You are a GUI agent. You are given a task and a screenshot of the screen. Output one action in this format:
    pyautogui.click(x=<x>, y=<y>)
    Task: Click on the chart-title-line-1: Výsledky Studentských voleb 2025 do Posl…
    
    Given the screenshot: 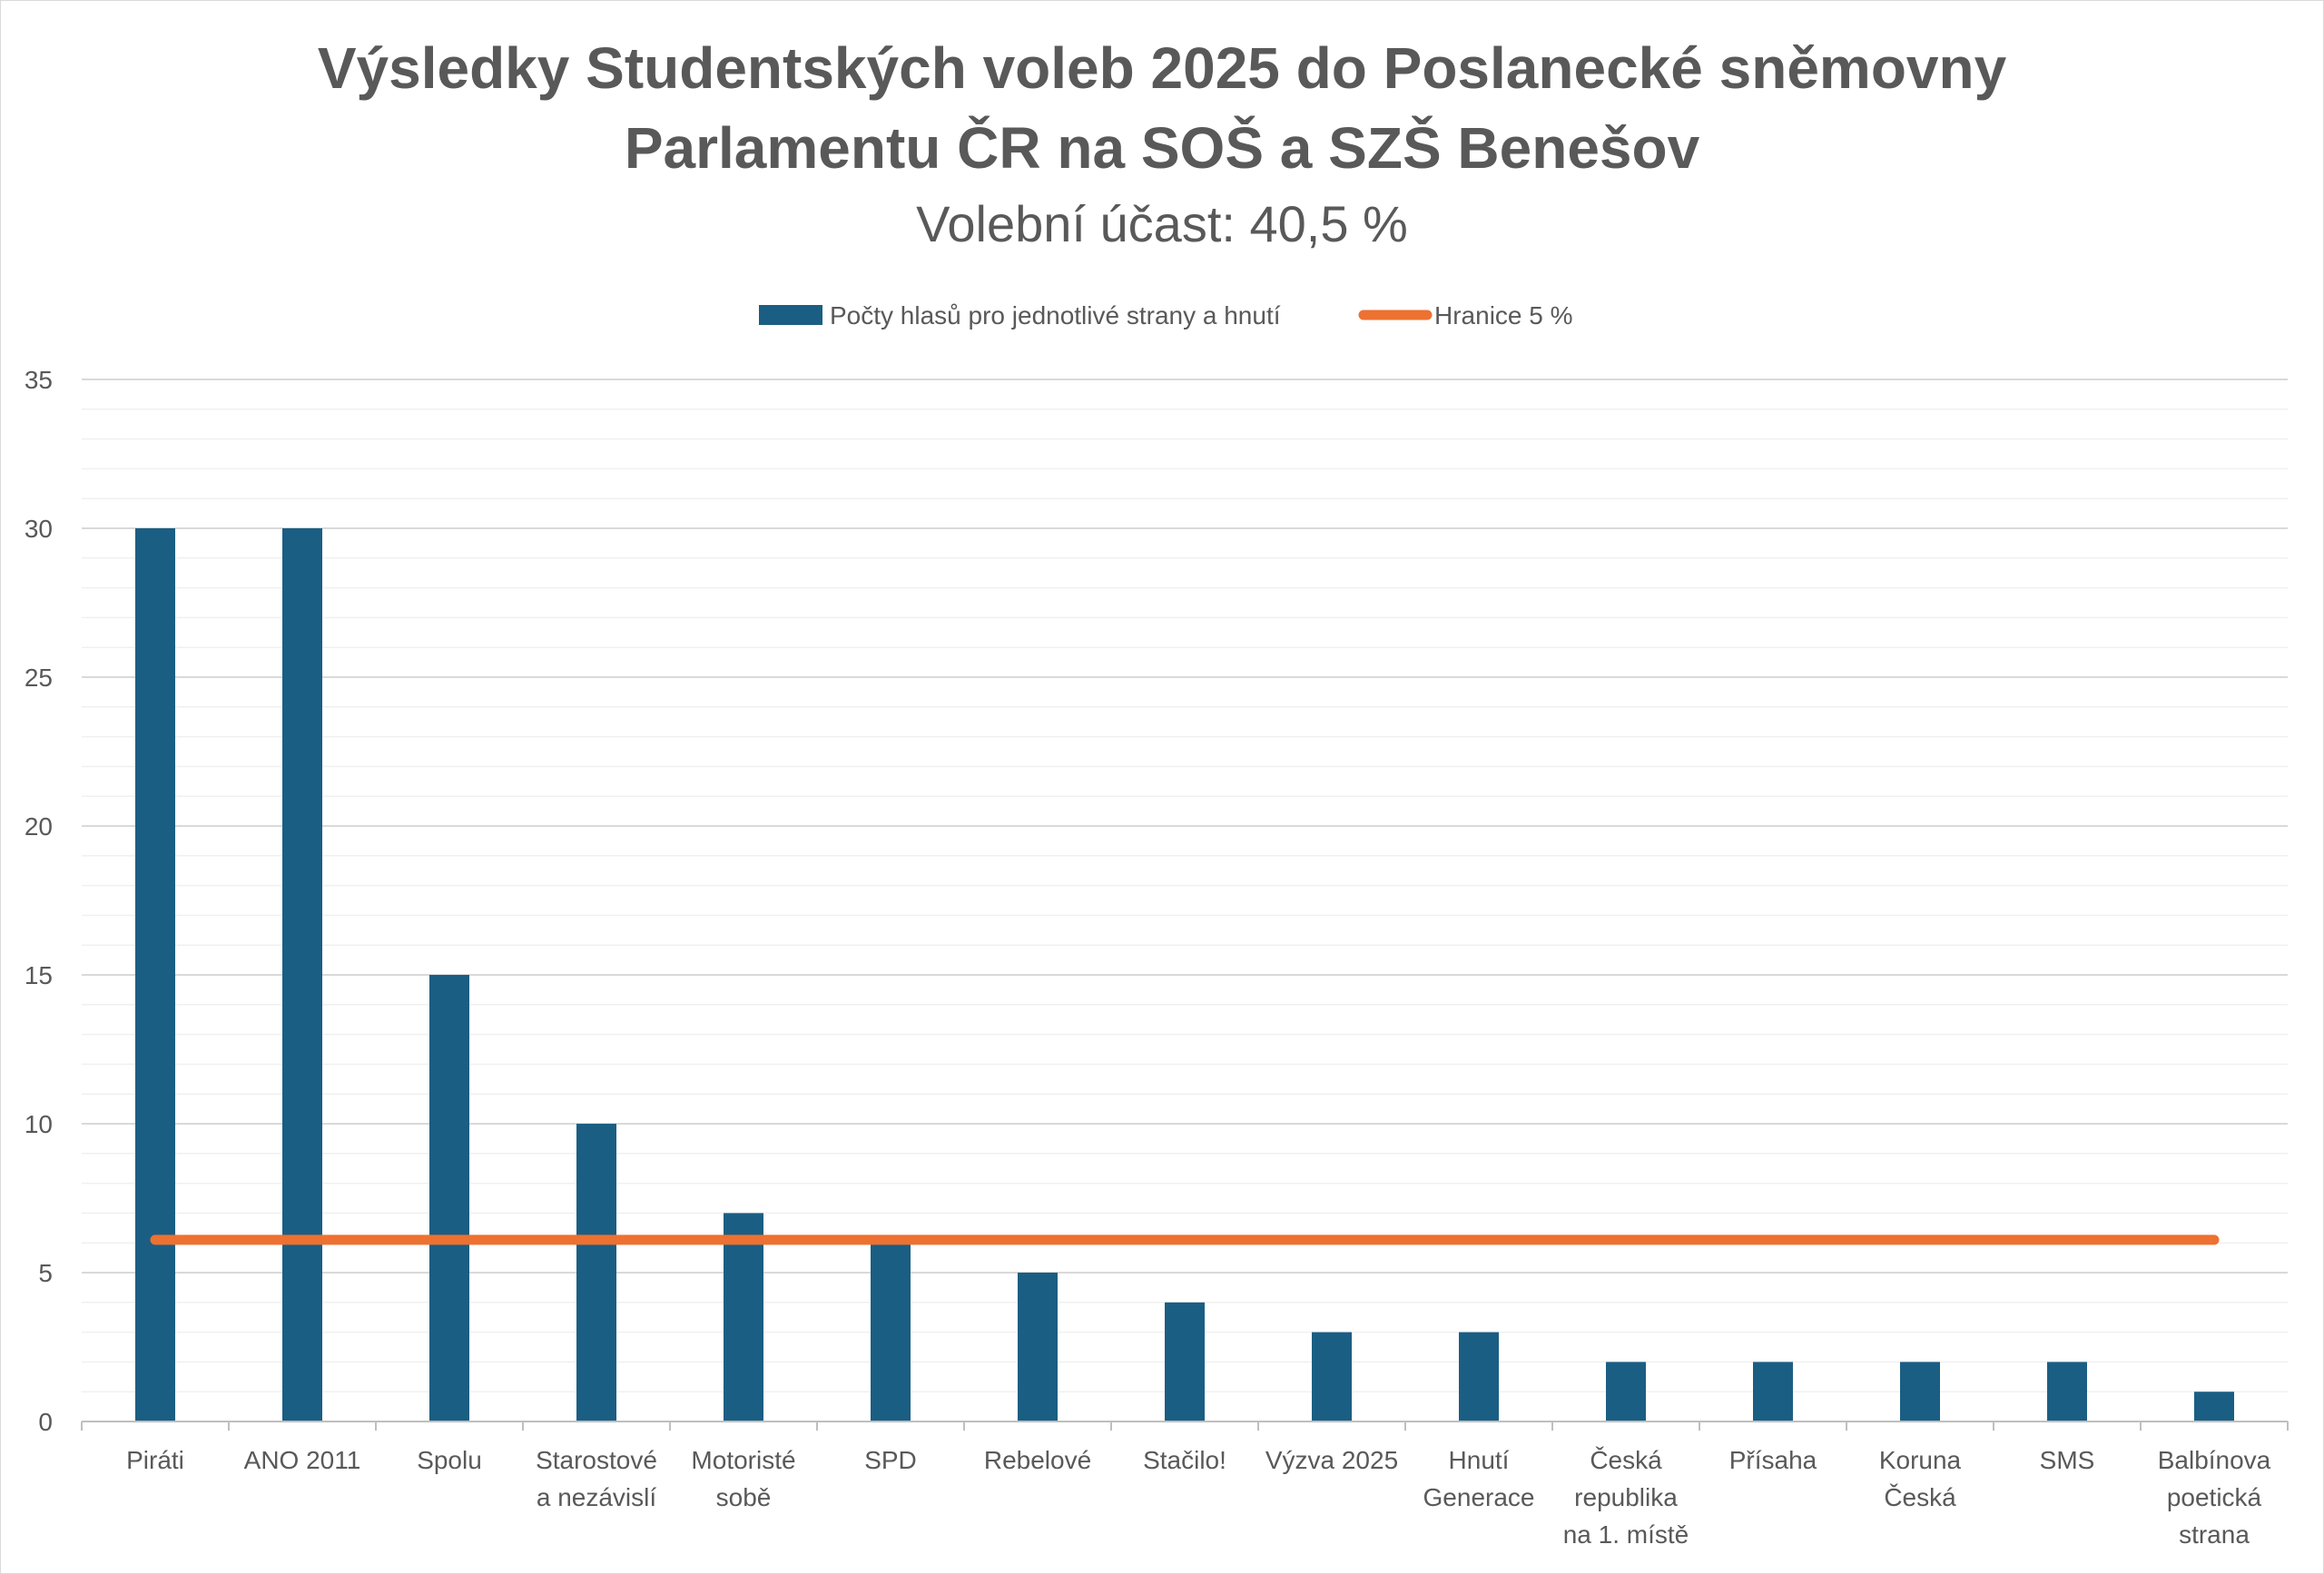 What is the action you would take?
    pyautogui.click(x=1162, y=68)
    